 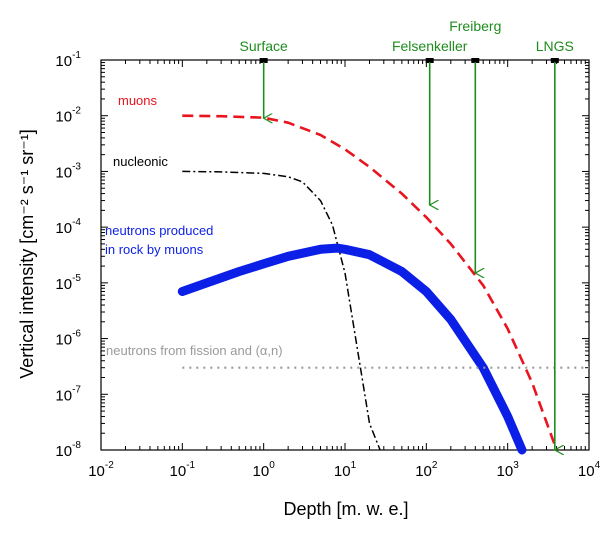 What do you see at coordinates (555, 46) in the screenshot?
I see `marker-label-lngs: LNGS` at bounding box center [555, 46].